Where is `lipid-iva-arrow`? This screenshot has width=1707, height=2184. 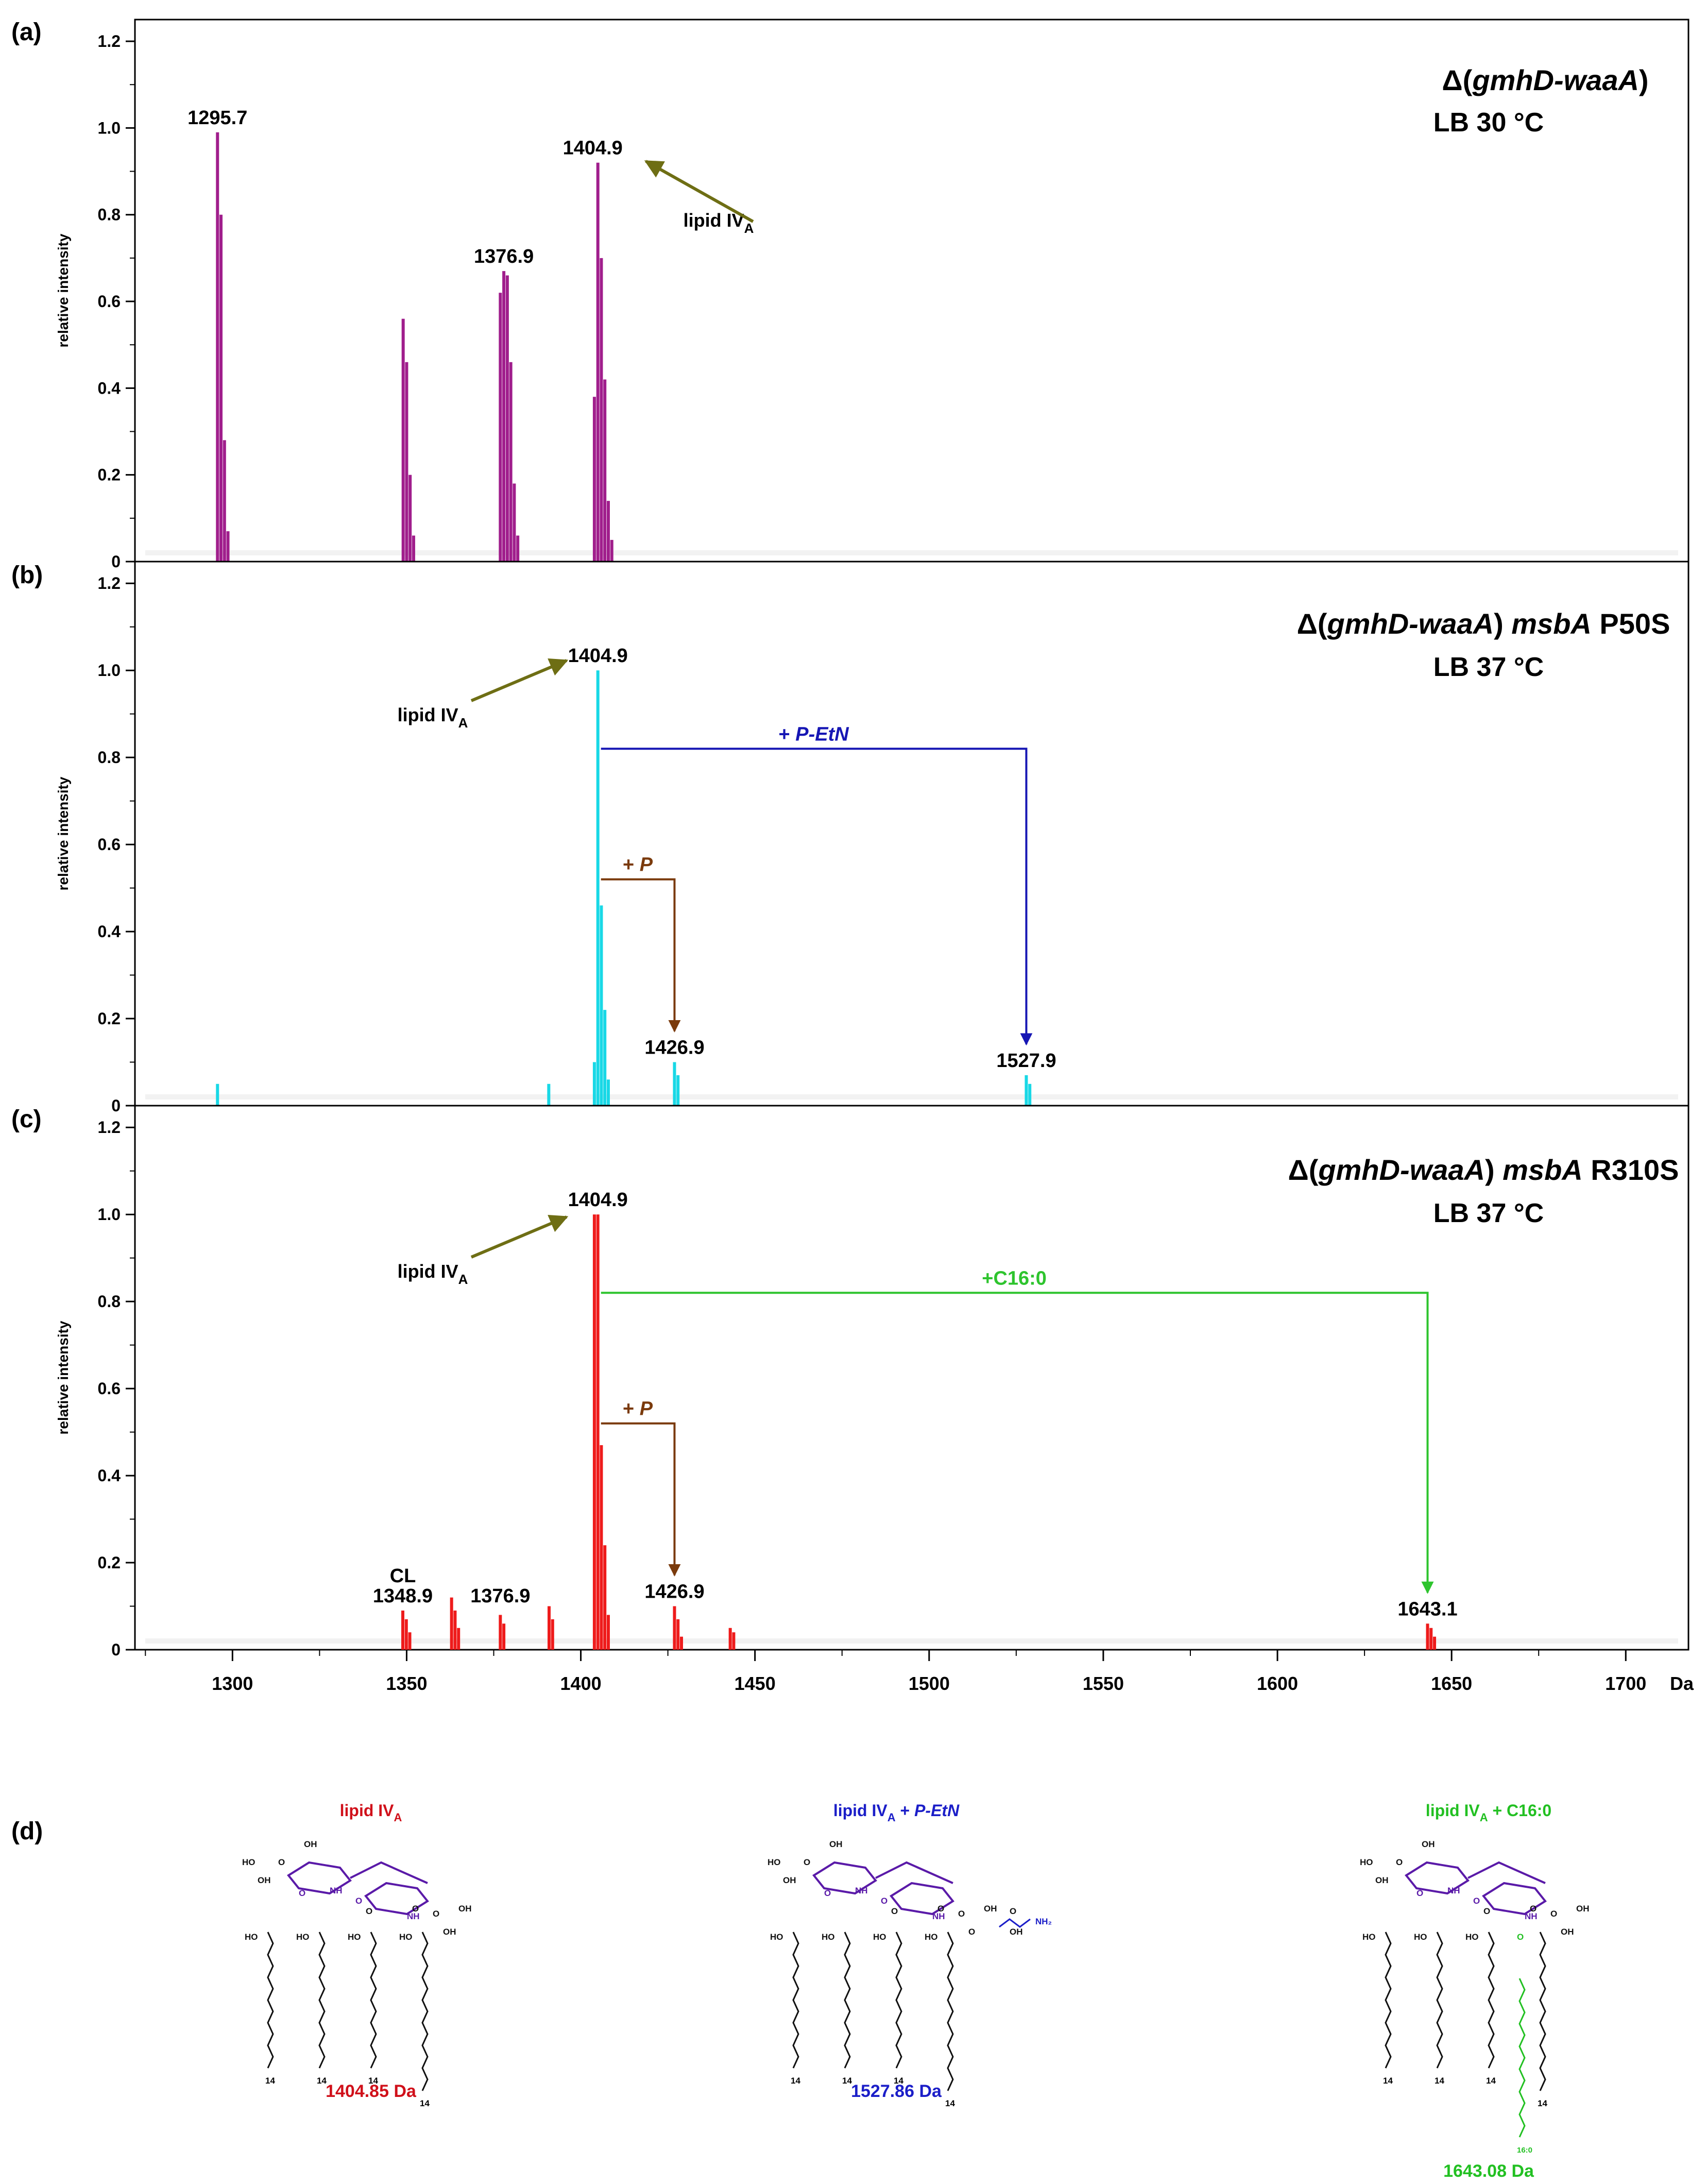
lipid-iva-arrow is located at coordinates (519, 680).